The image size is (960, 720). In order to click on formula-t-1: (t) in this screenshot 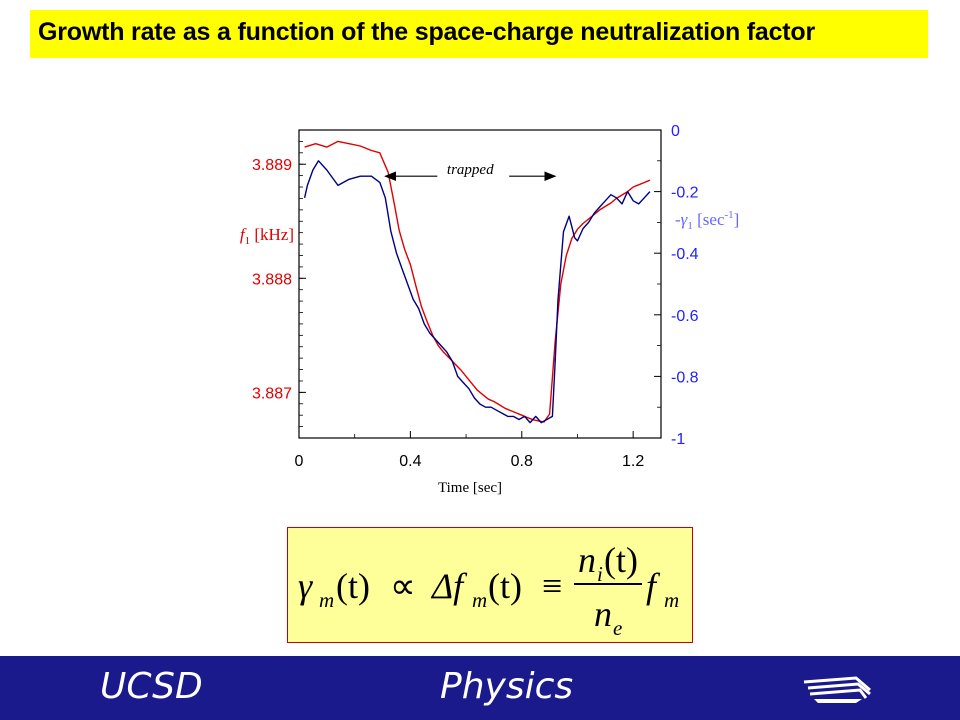, I will do `click(353, 586)`.